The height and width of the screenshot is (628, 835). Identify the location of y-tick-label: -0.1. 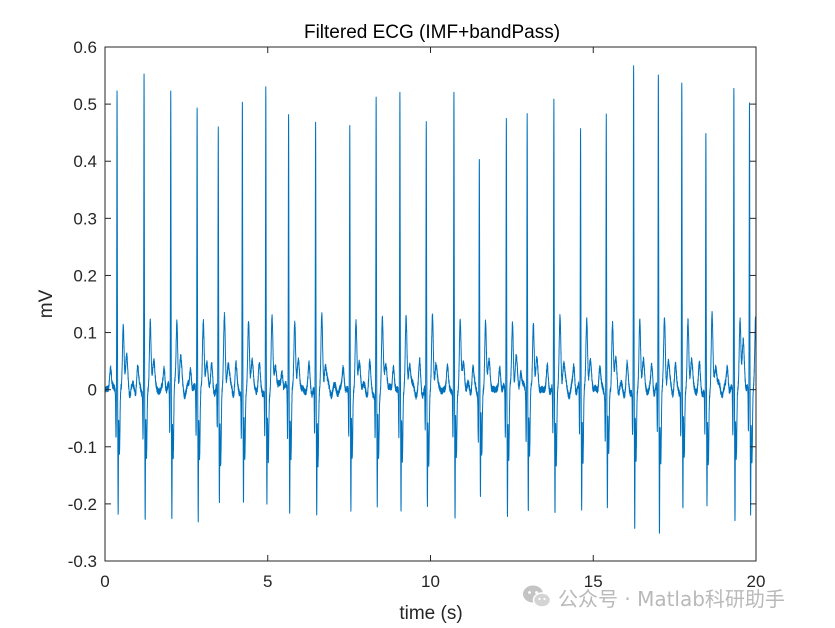
(82, 447).